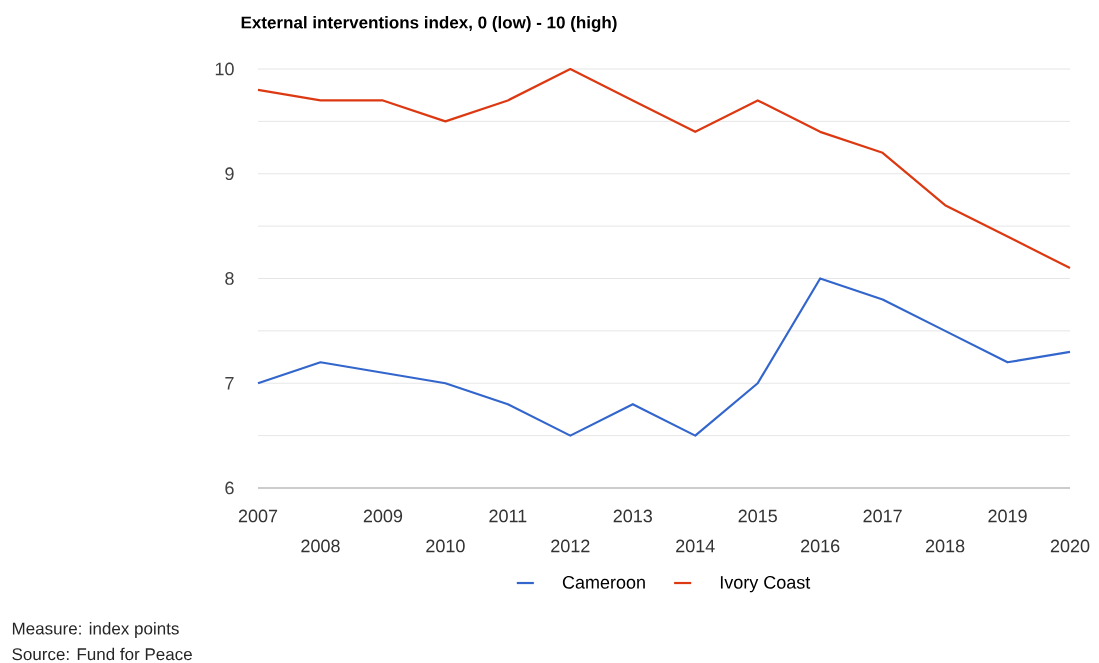 This screenshot has height=663, width=1099. I want to click on x-tick-label: 2018, so click(945, 546).